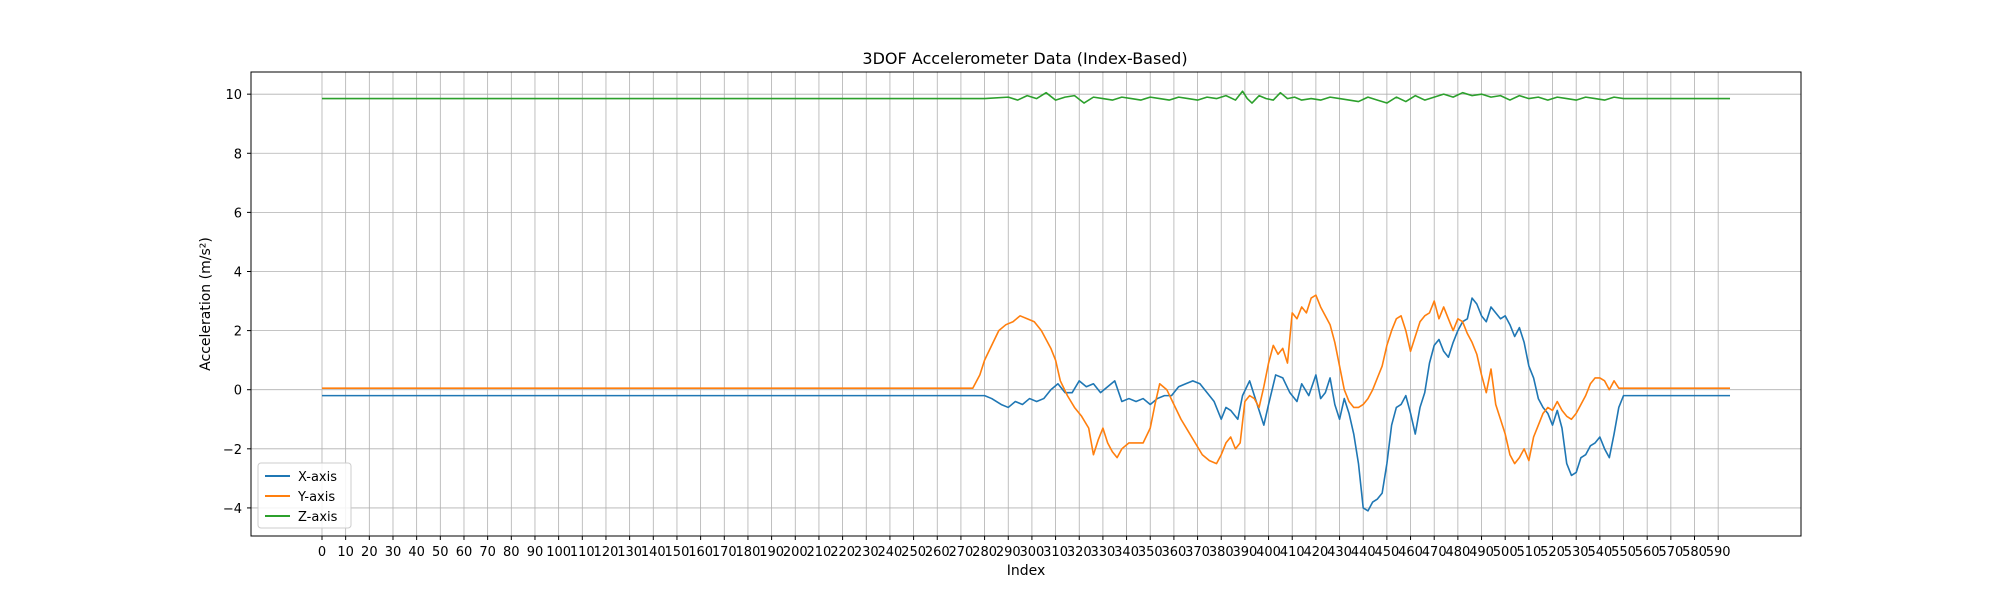  What do you see at coordinates (1410, 552) in the screenshot?
I see `x-tick-label: 460` at bounding box center [1410, 552].